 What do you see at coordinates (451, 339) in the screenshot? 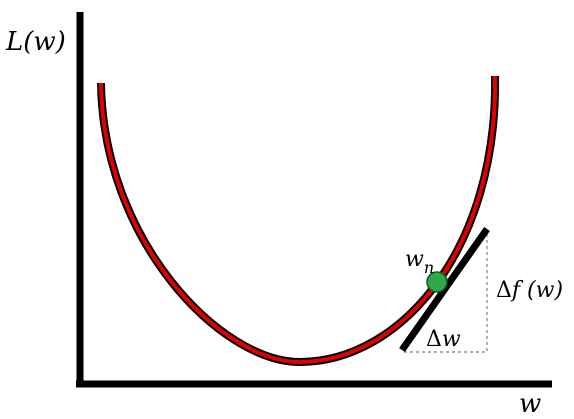
I see `delta-w-text: w` at bounding box center [451, 339].